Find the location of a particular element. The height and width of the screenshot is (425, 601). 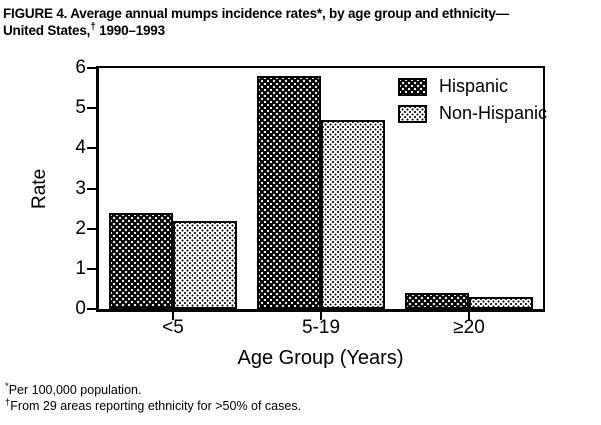

figure-title-line2: United States, is located at coordinates (47, 30).